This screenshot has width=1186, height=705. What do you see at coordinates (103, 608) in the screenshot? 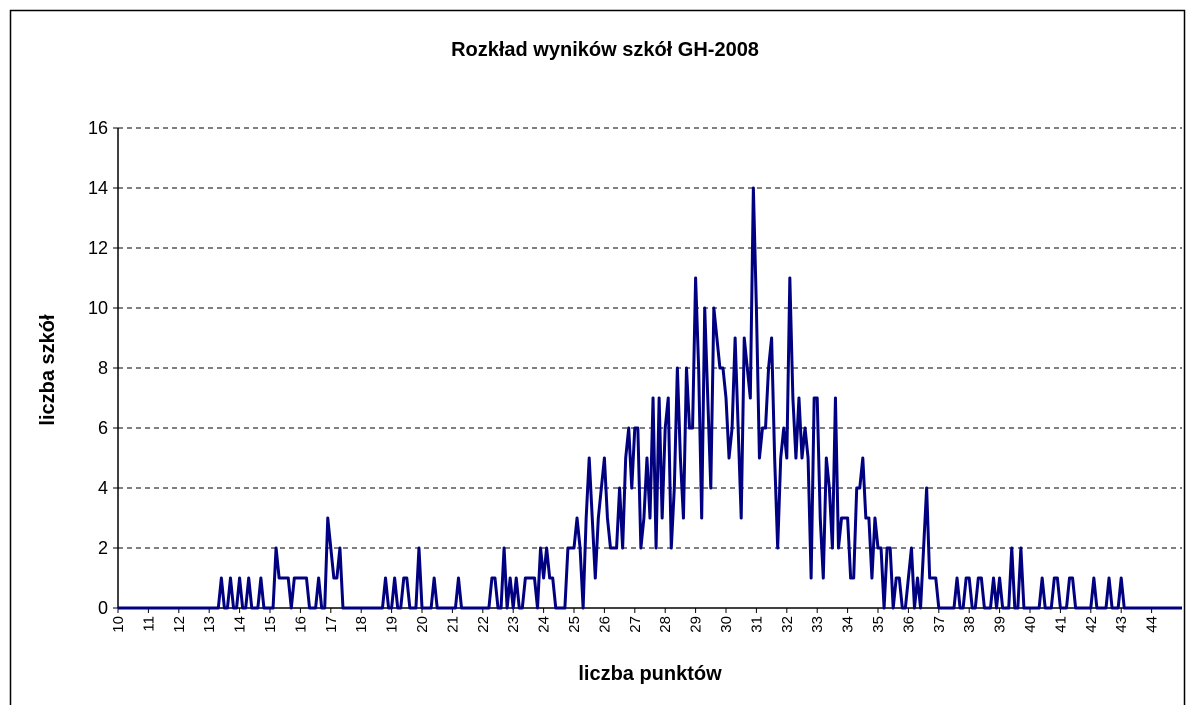
I see `y-tick-label: 0` at bounding box center [103, 608].